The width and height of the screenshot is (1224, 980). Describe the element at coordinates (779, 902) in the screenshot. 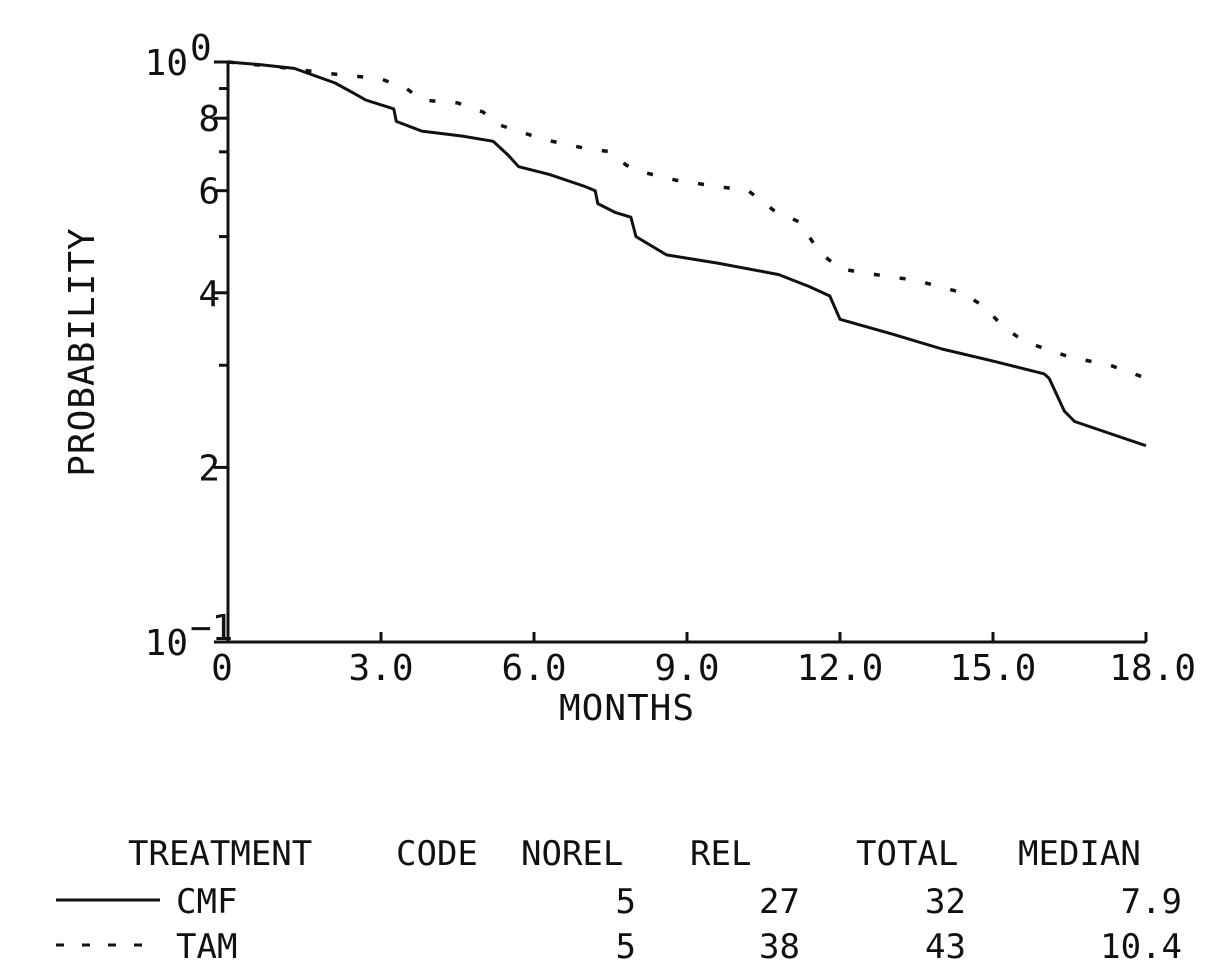

I see `legend-rel-cmf: 27` at that location.